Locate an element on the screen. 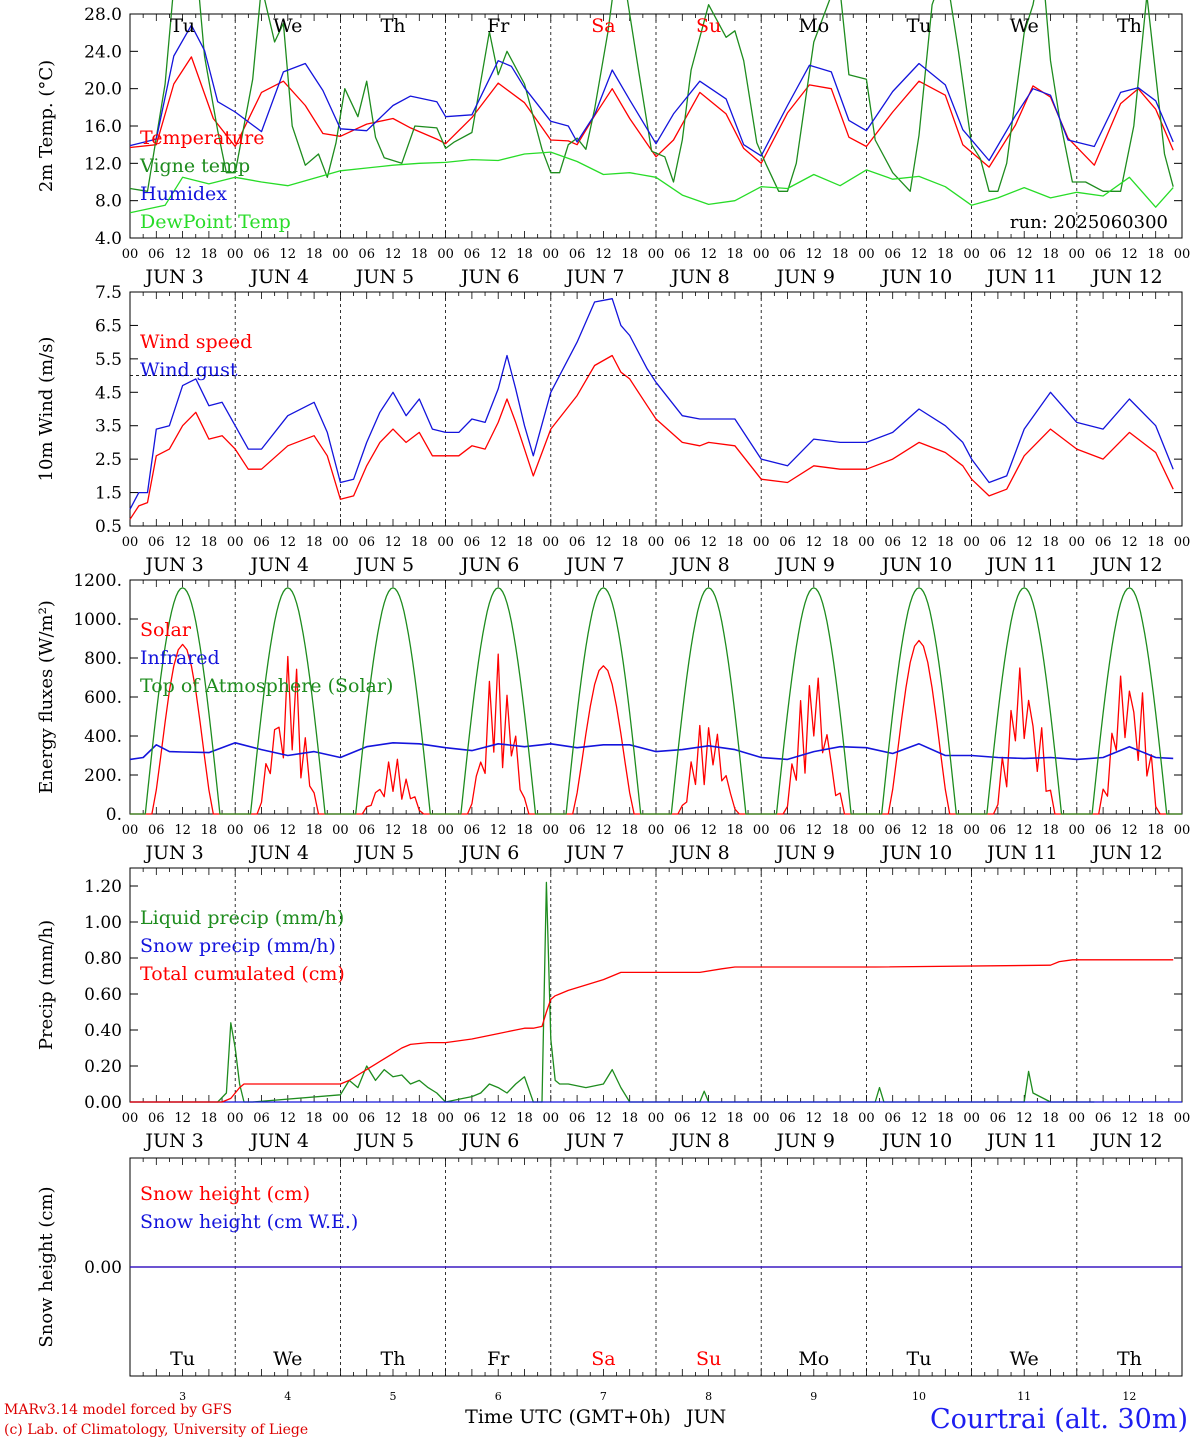  date-label: JUN 6 is located at coordinates (489, 1141).